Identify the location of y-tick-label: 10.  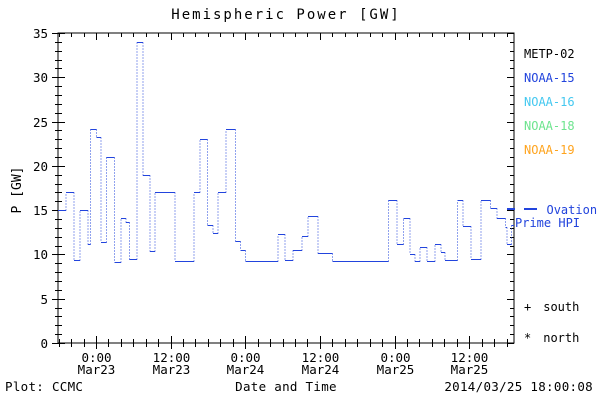
(40, 254).